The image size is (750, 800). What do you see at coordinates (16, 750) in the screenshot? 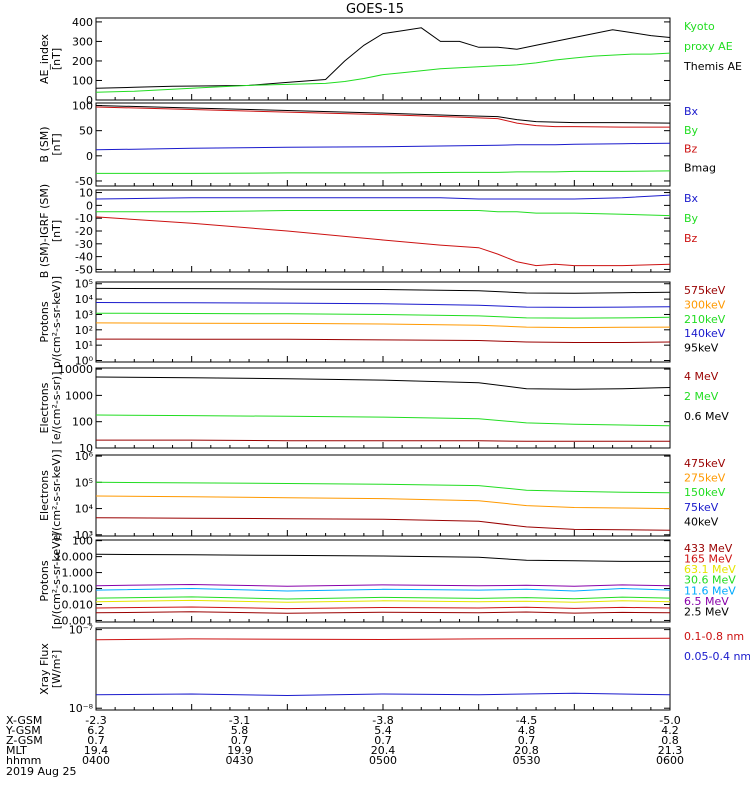
I see `ephemeris-row-label: MLT` at bounding box center [16, 750].